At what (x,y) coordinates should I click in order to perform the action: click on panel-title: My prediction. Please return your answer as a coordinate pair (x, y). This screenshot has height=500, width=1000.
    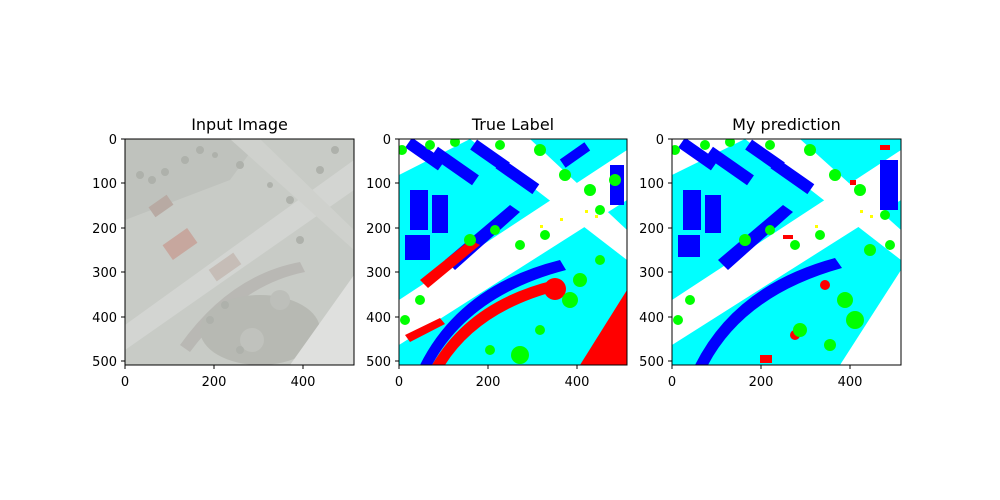
    Looking at the image, I should click on (786, 124).